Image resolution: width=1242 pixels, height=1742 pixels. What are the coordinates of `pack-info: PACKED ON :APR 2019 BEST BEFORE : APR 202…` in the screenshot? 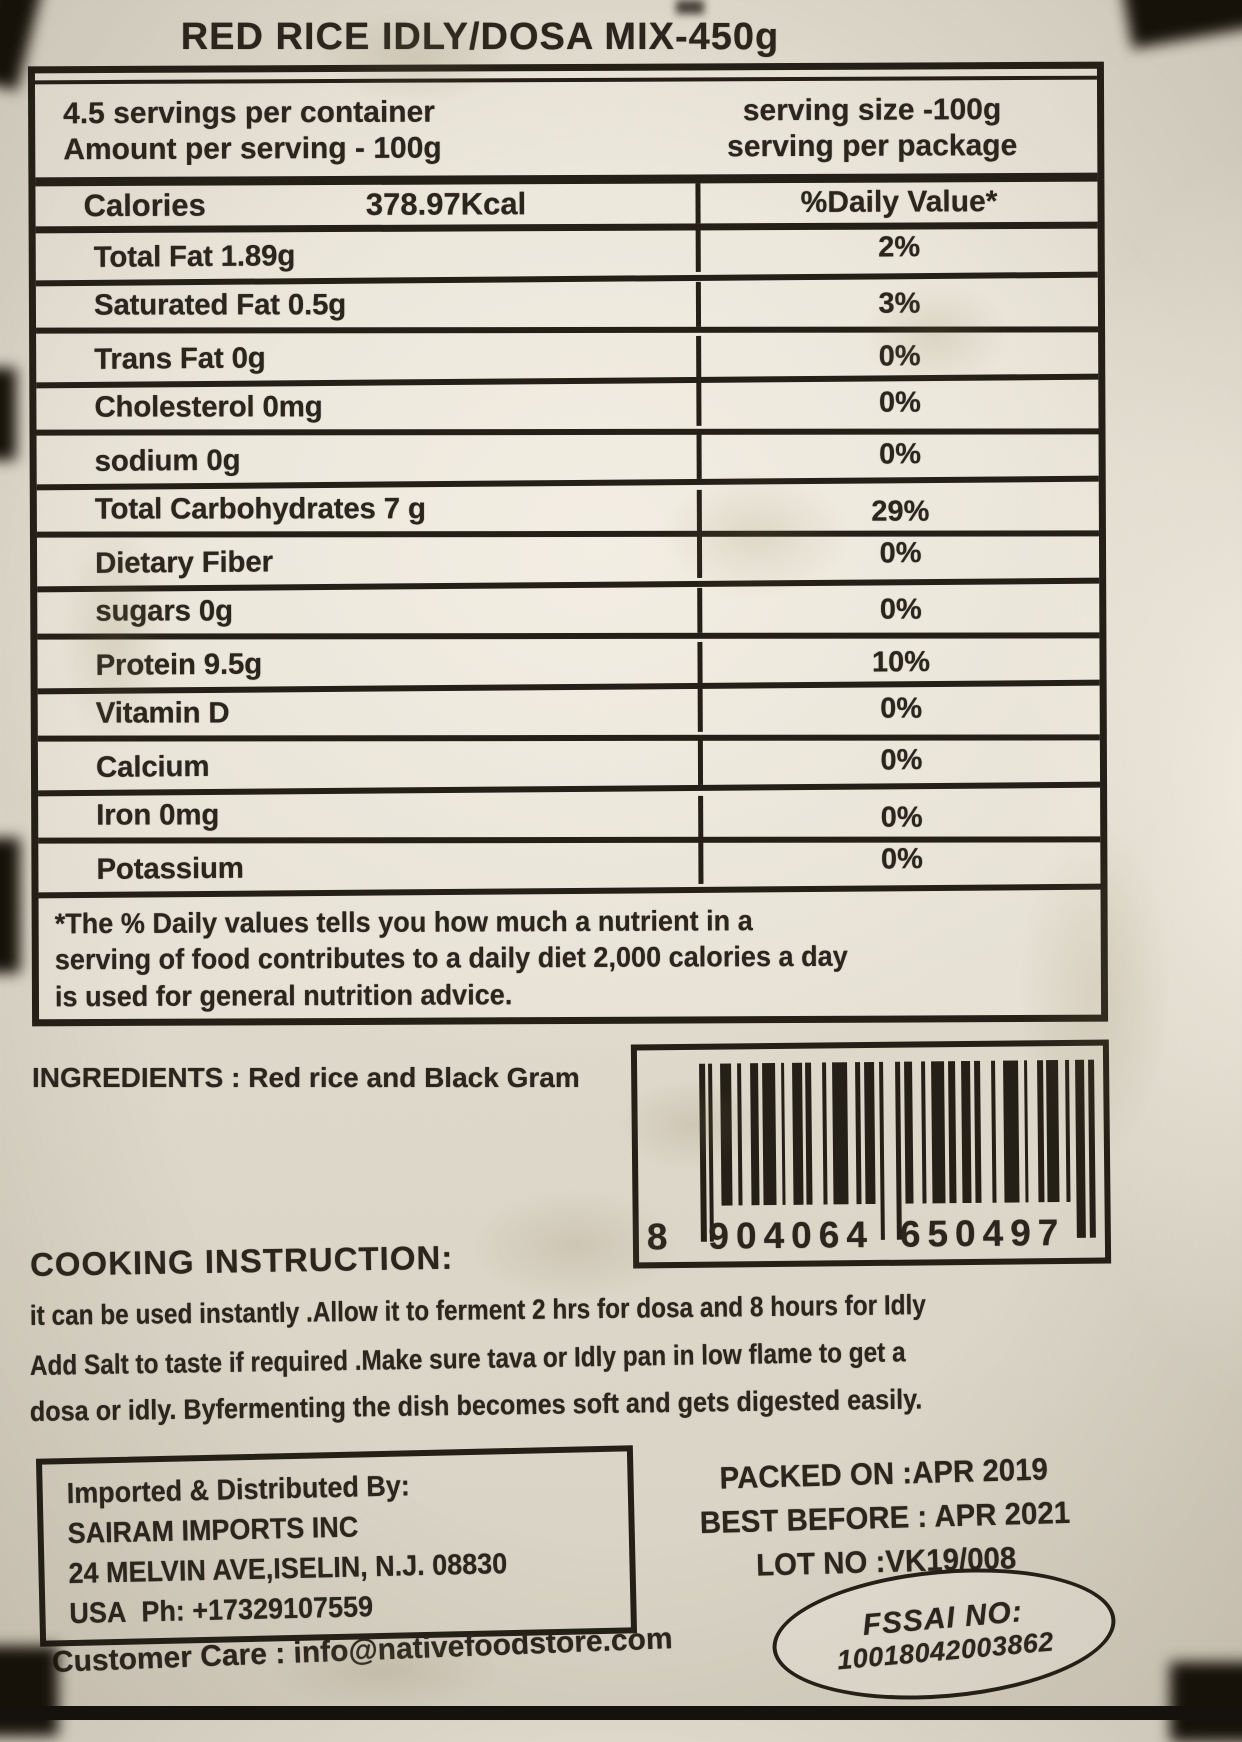 It's located at (885, 1517).